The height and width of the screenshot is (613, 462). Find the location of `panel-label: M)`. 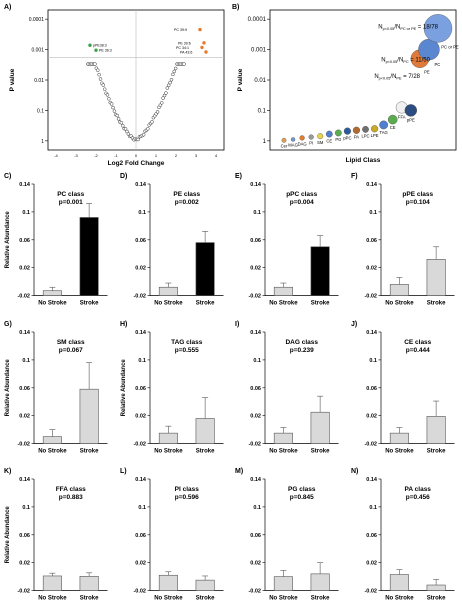

panel-label: M) is located at coordinates (239, 471).